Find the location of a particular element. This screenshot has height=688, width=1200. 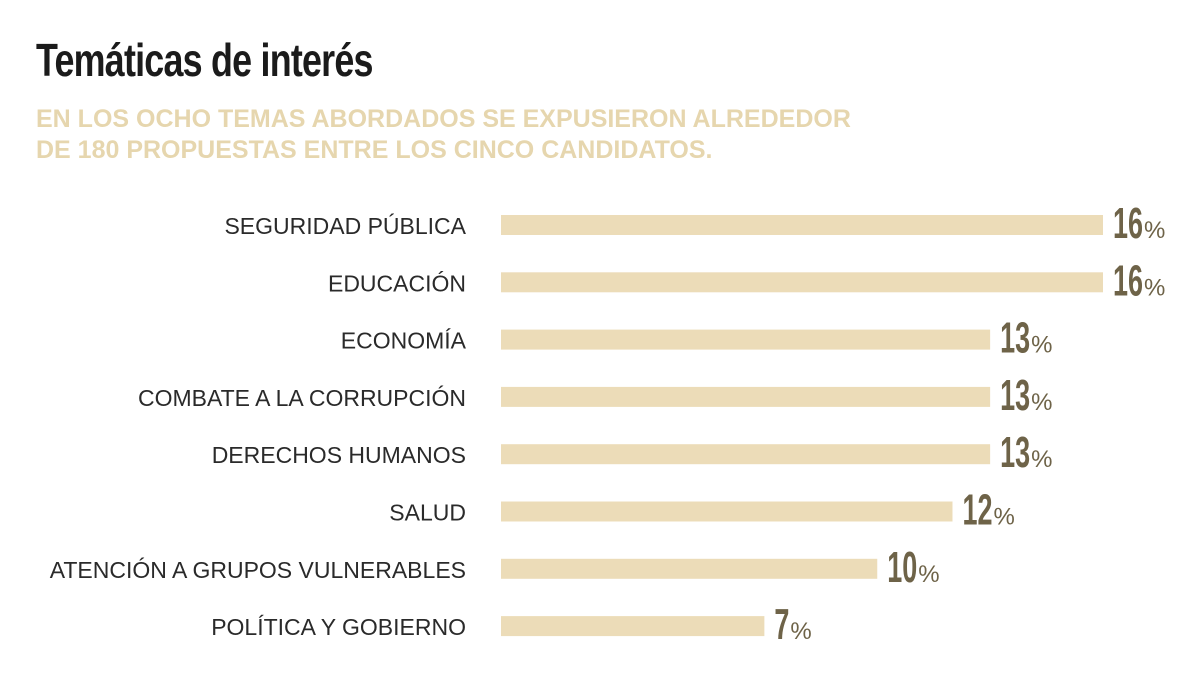

bar-row: EDUCACIÓN 16% is located at coordinates (746, 280).